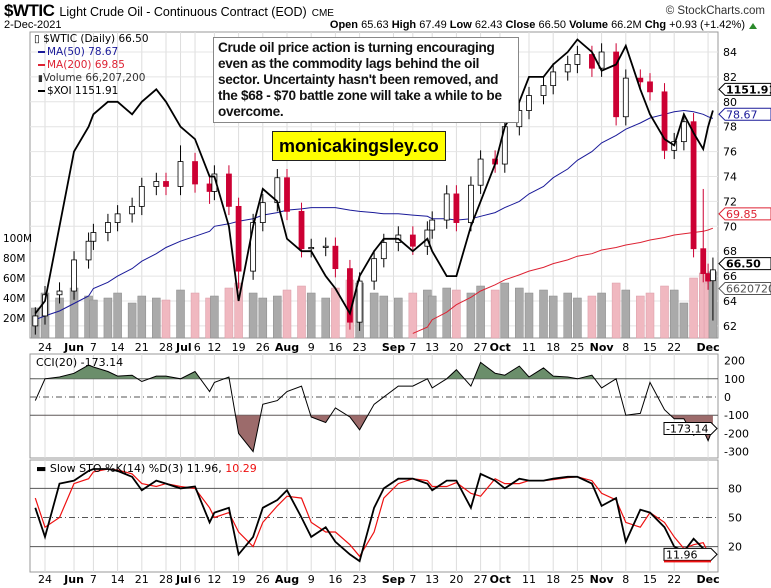 Image resolution: width=771 pixels, height=588 pixels. What do you see at coordinates (682, 554) in the screenshot?
I see `tag-text: 11.96` at bounding box center [682, 554].